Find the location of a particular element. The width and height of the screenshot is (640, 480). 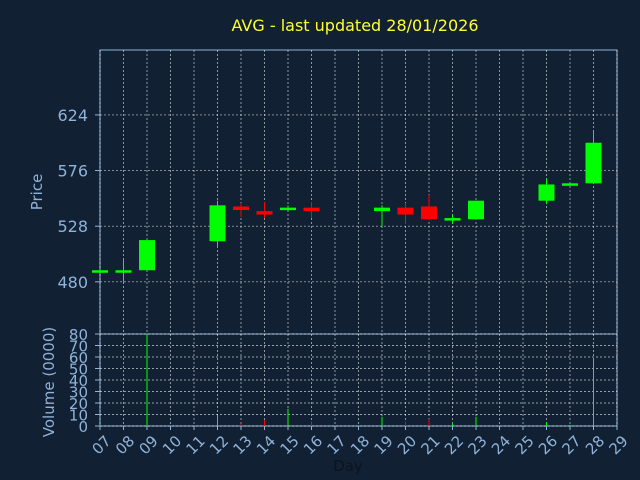

price-ytick-label: 576 is located at coordinates (72, 171).